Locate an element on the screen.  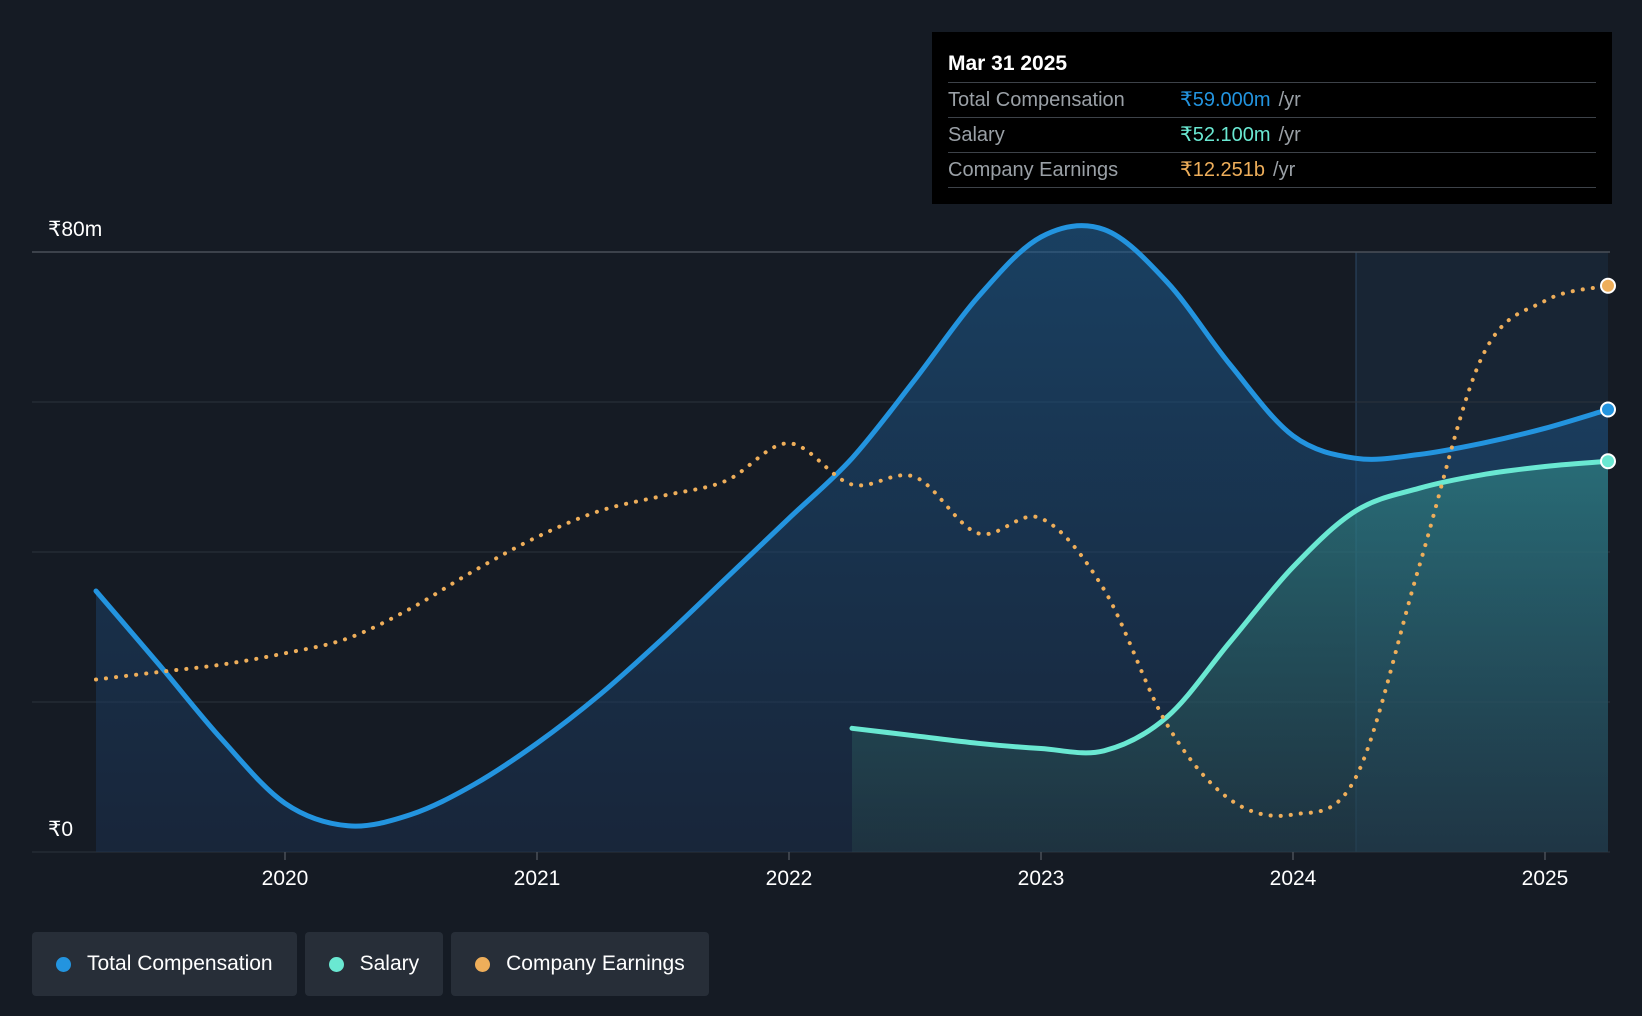
salary-end-marker is located at coordinates (1608, 461).